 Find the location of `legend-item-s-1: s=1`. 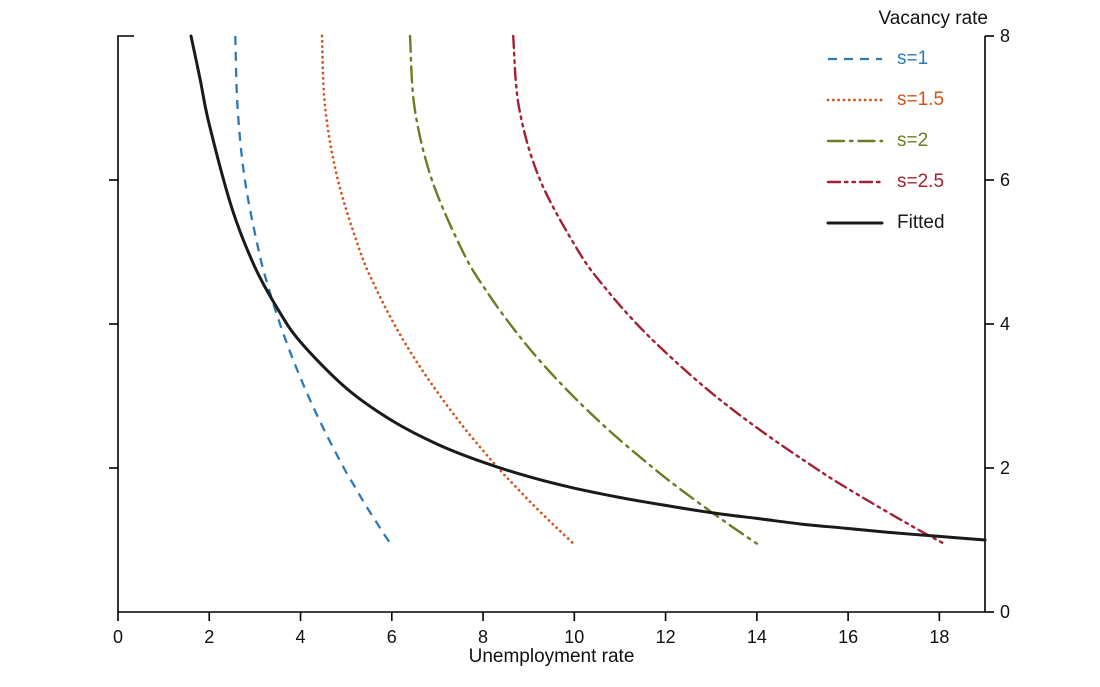

legend-item-s-1: s=1 is located at coordinates (885, 58).